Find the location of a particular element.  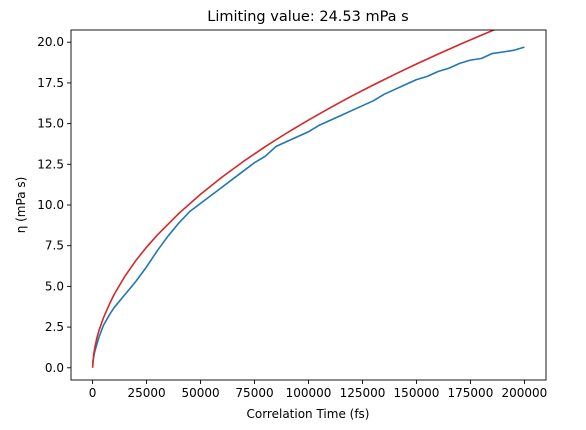

x-tick-label: 150000 is located at coordinates (417, 393).